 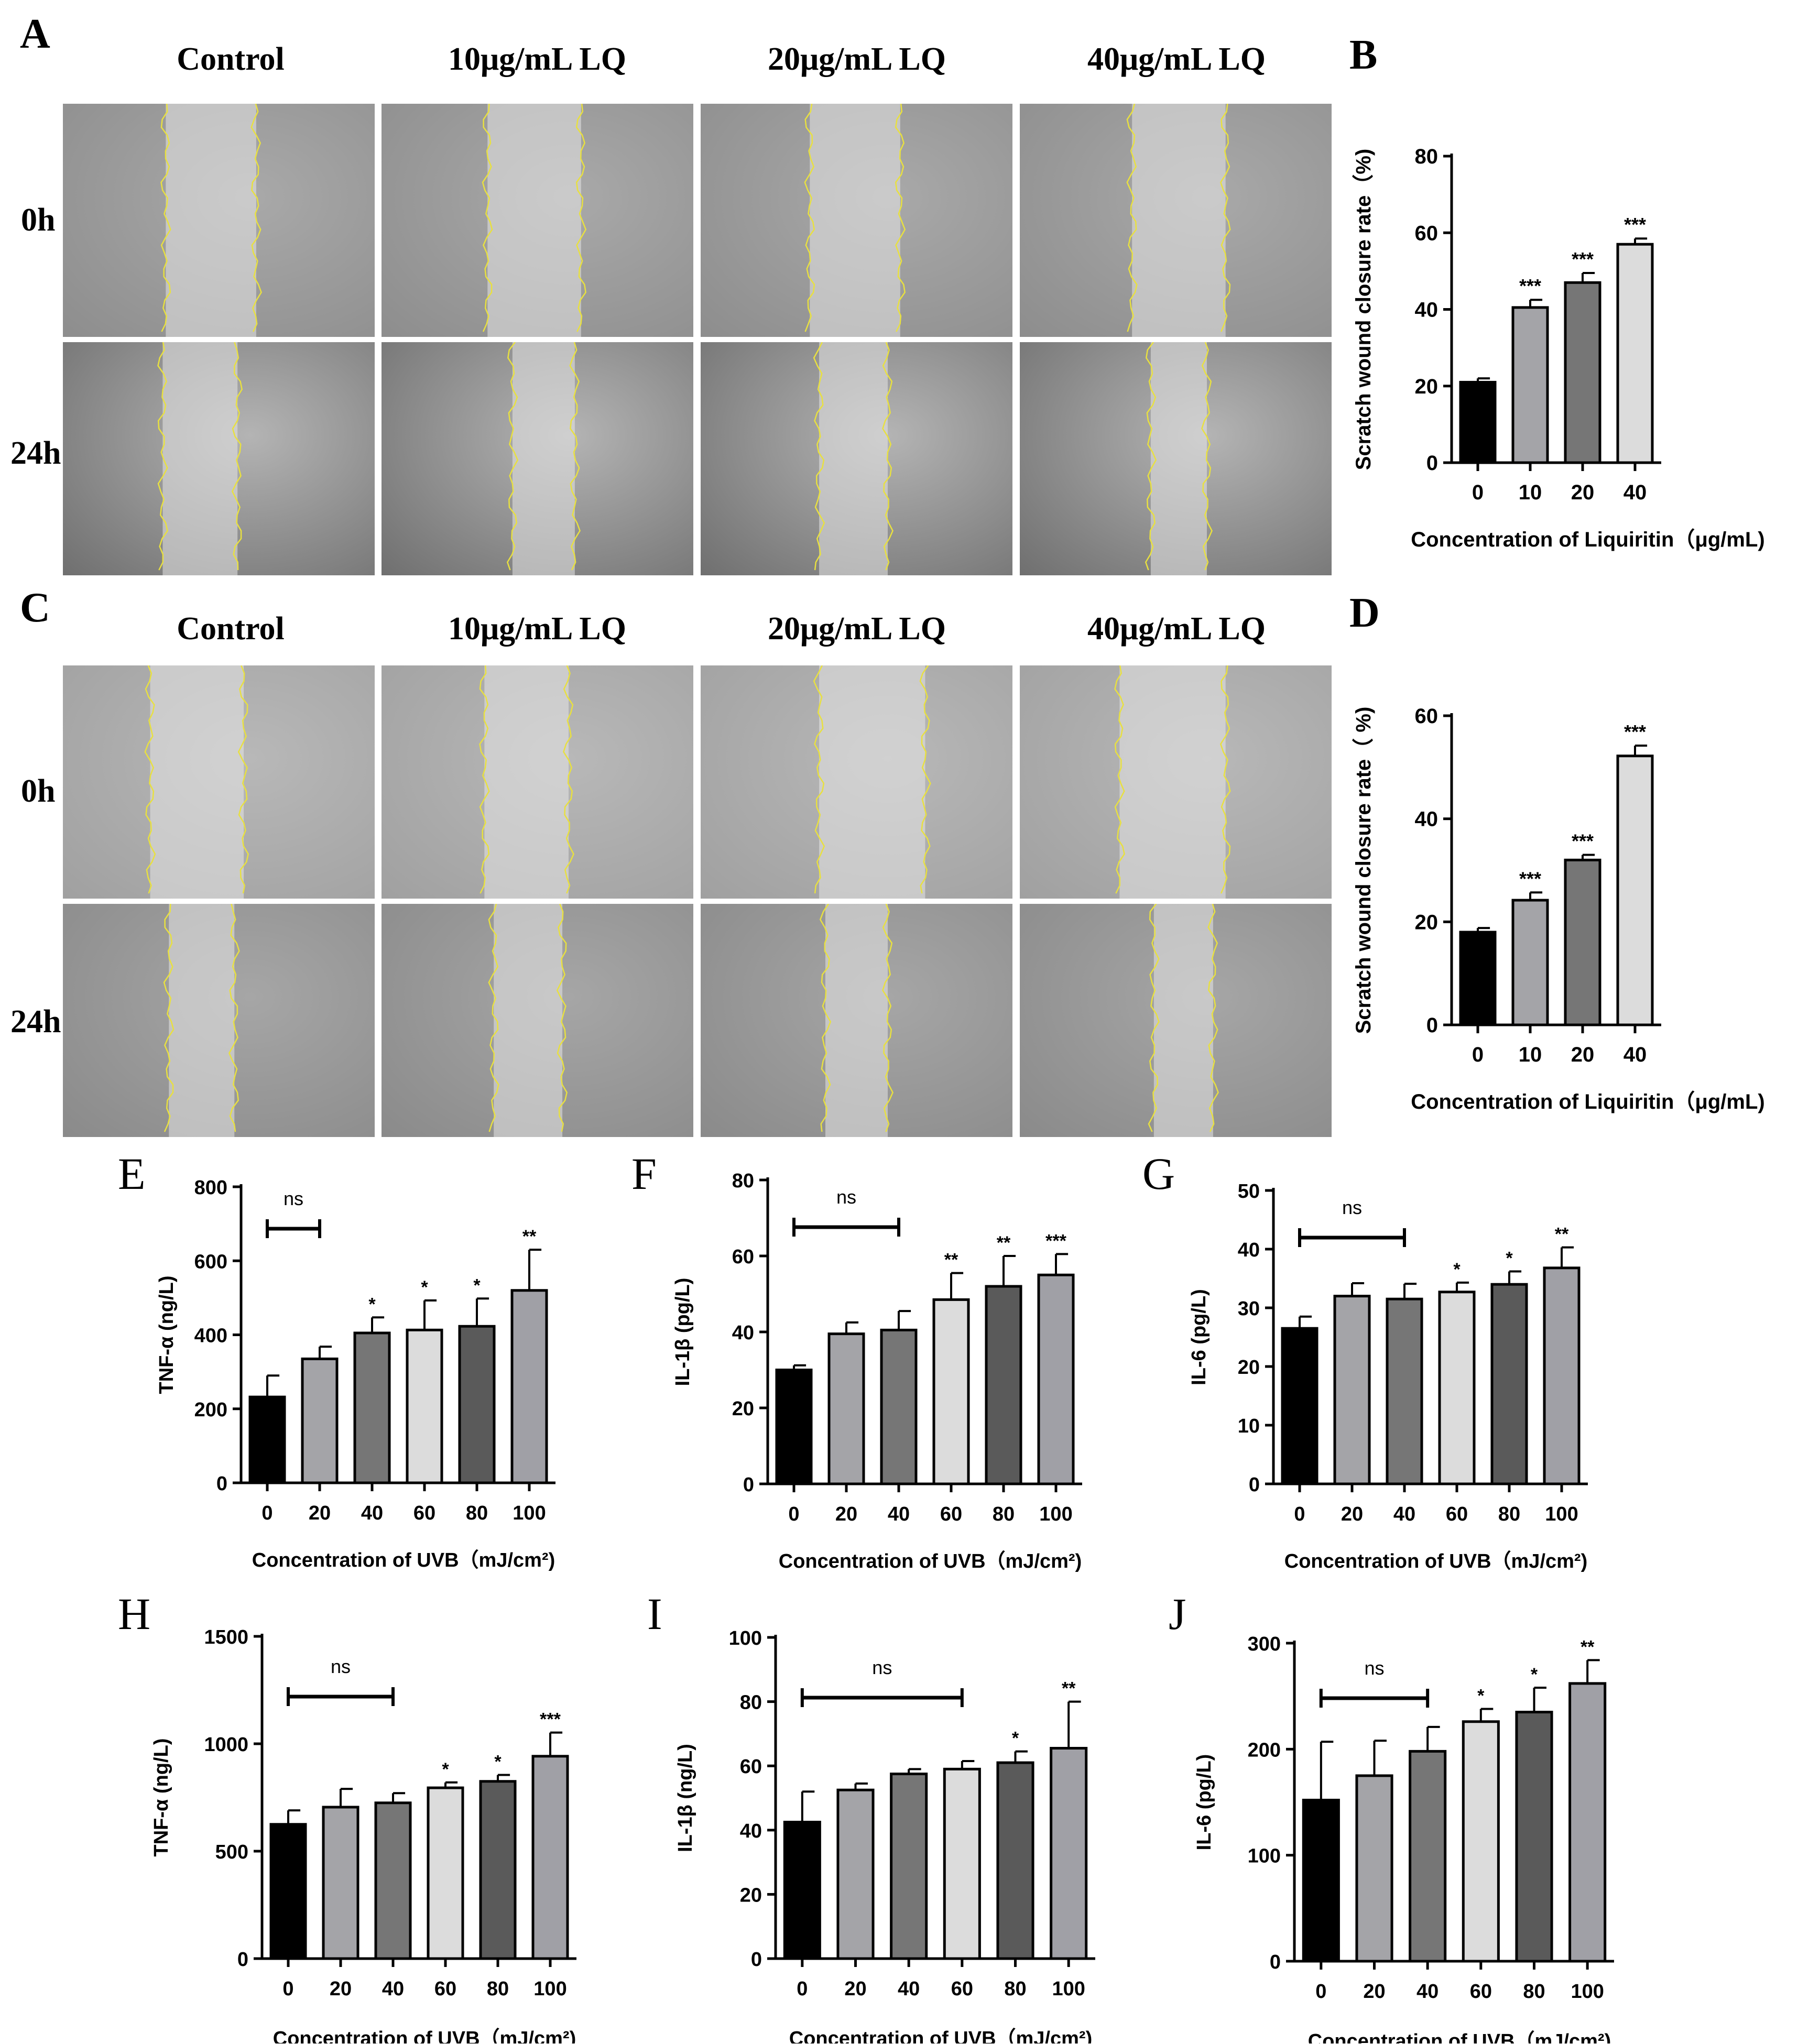 What do you see at coordinates (1530, 492) in the screenshot?
I see `x-tick-label: 10` at bounding box center [1530, 492].